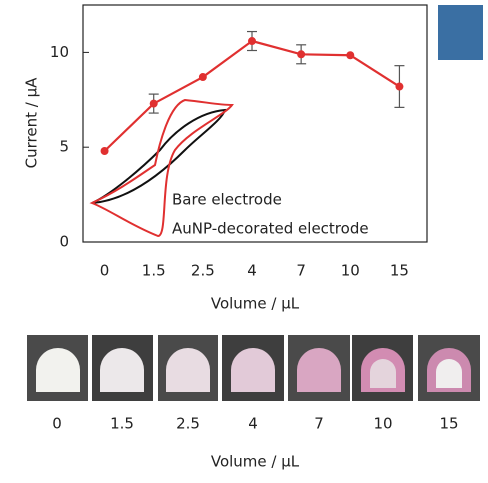 Image resolution: width=488 pixels, height=483 pixels. I want to click on photos-x-label: Volume / µL, so click(255, 462).